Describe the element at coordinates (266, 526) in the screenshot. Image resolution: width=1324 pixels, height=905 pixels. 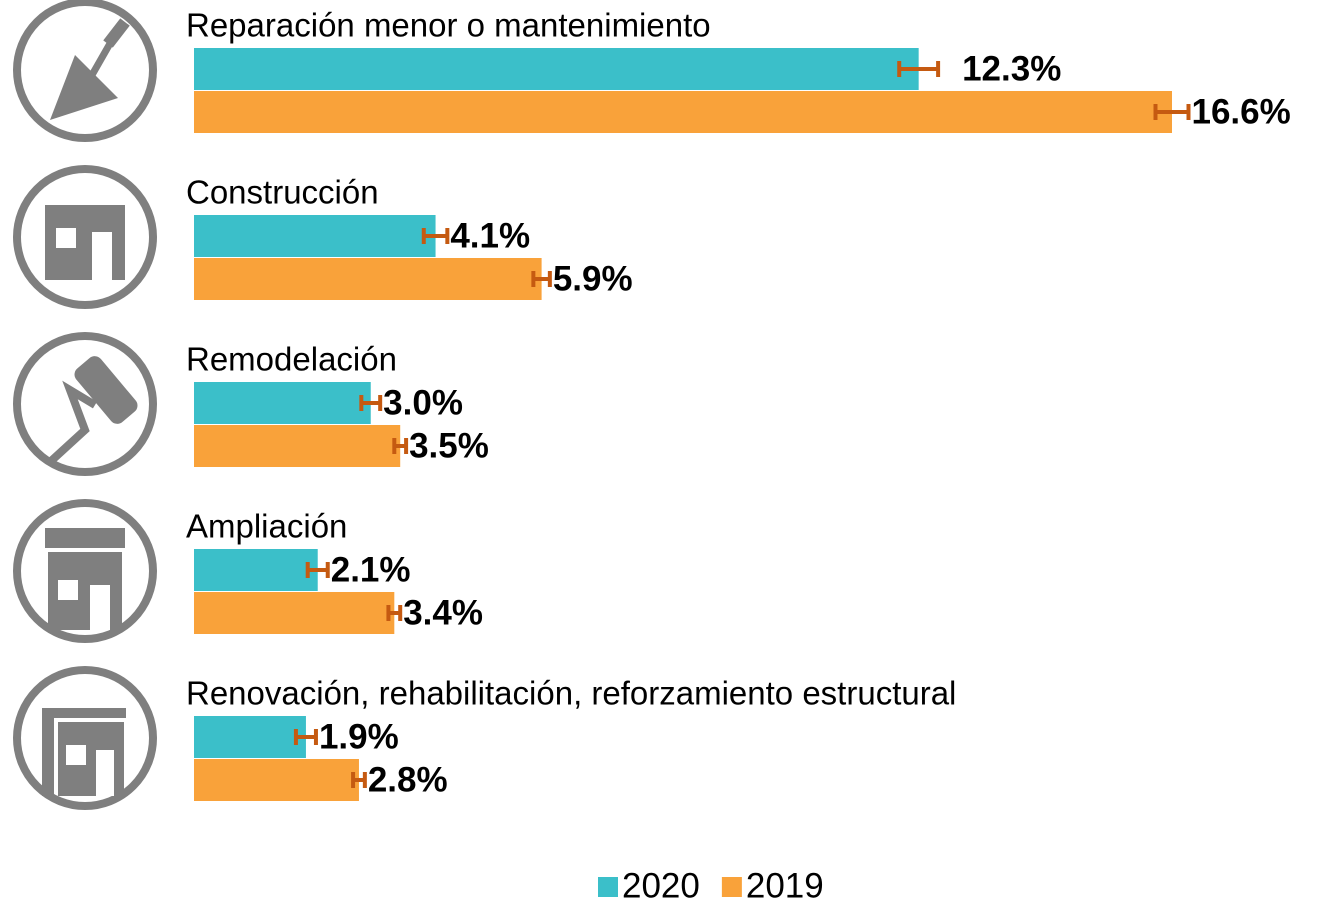
I see `category-label: Ampliación` at that location.